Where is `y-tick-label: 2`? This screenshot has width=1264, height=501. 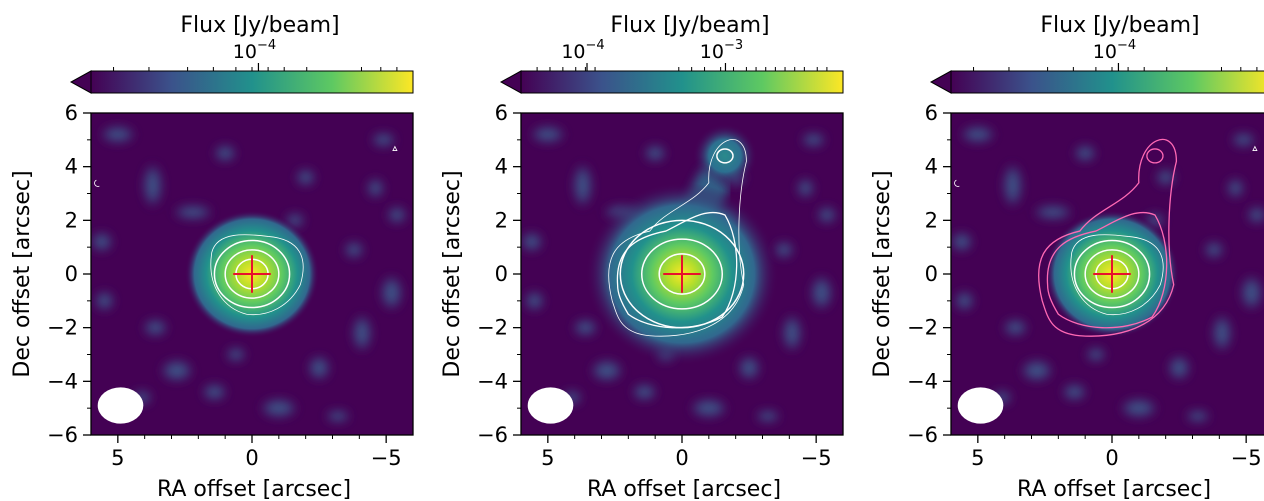
y-tick-label: 2 is located at coordinates (931, 220).